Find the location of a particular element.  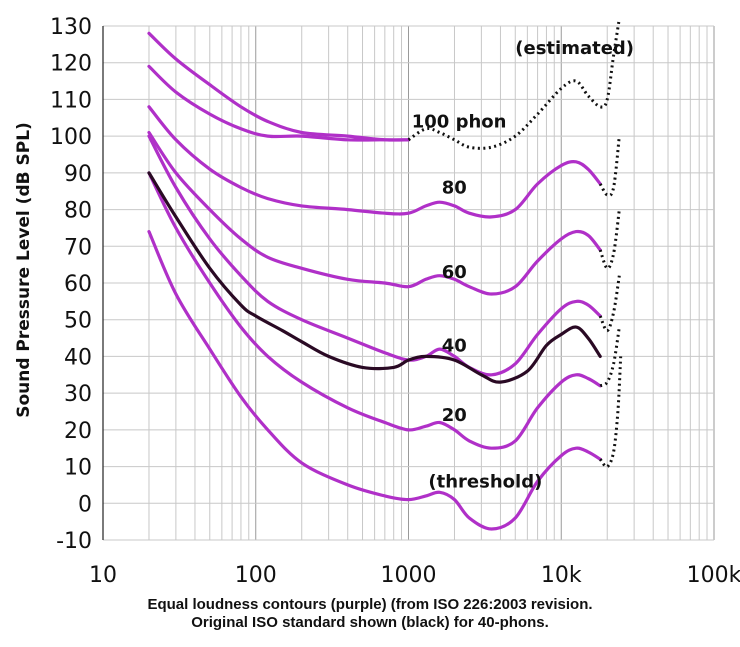

y-tick-label: 20 is located at coordinates (78, 431).